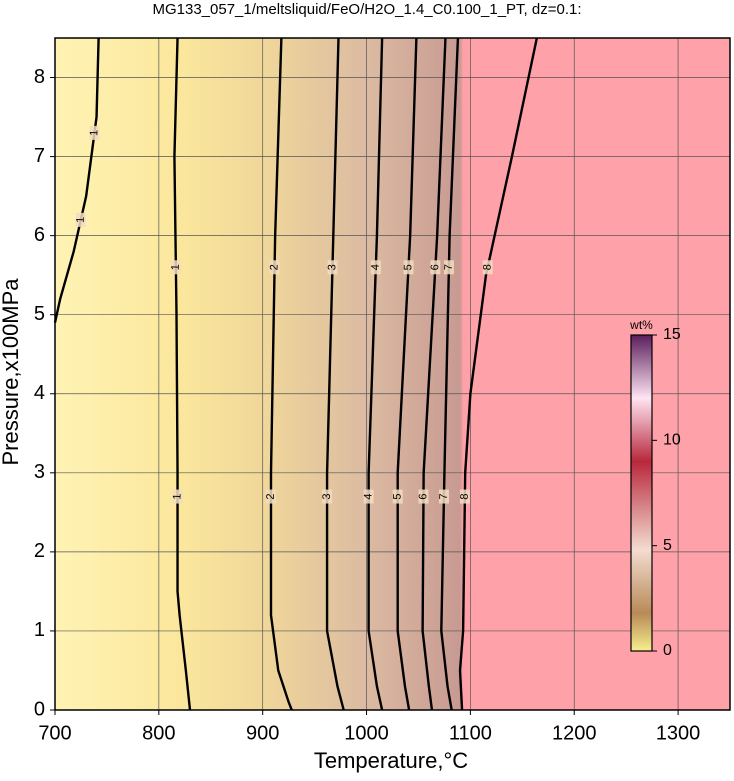 The image size is (734, 781). What do you see at coordinates (39, 314) in the screenshot?
I see `y-tick-label: 5` at bounding box center [39, 314].